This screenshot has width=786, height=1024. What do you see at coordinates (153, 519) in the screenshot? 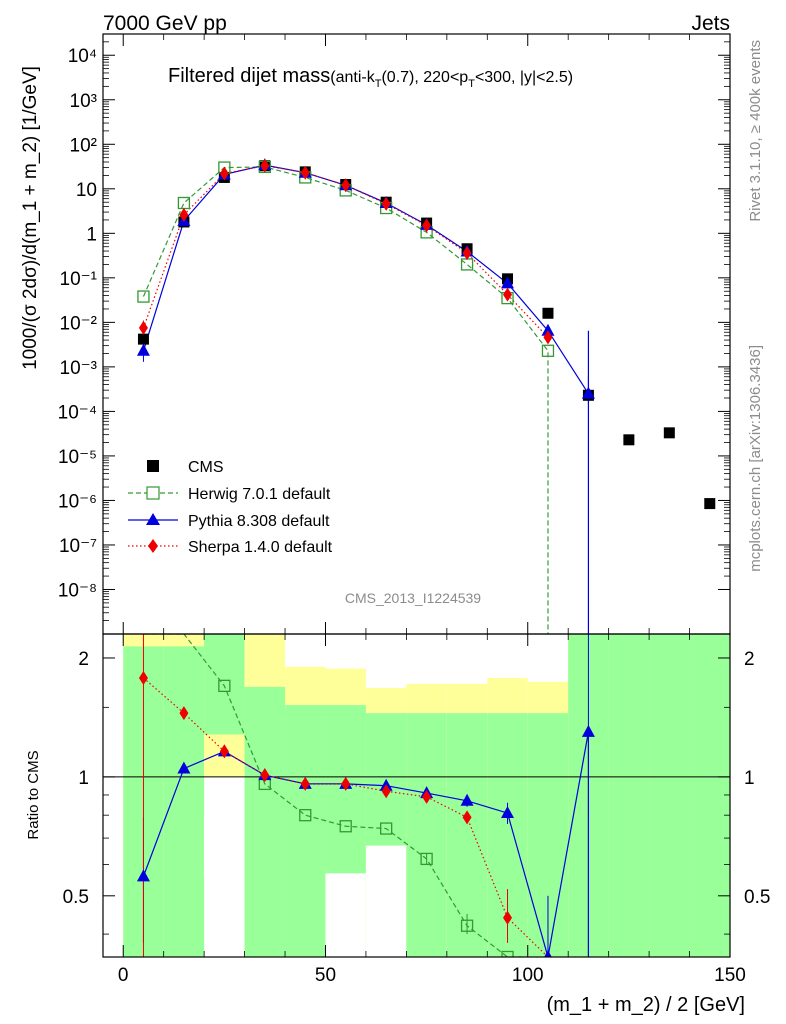
I see `legend-marker-pythia` at bounding box center [153, 519].